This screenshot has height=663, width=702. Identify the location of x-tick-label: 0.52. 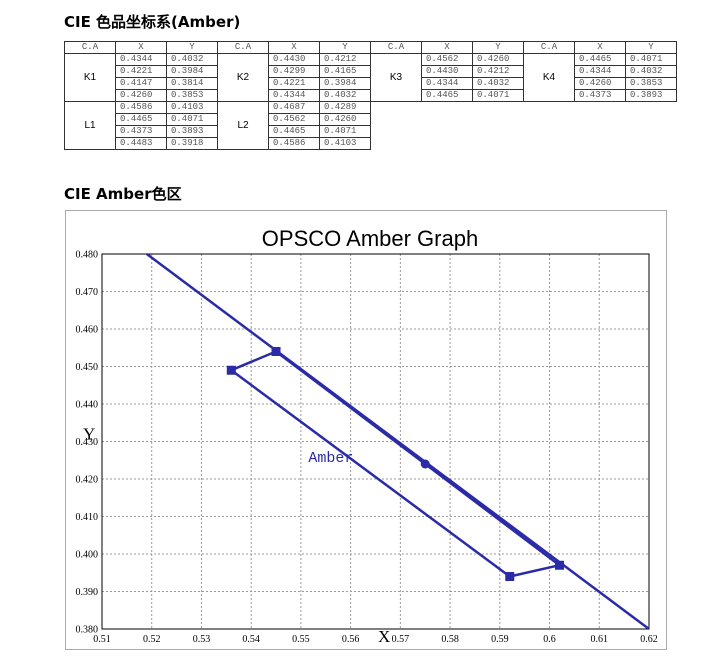
(152, 639).